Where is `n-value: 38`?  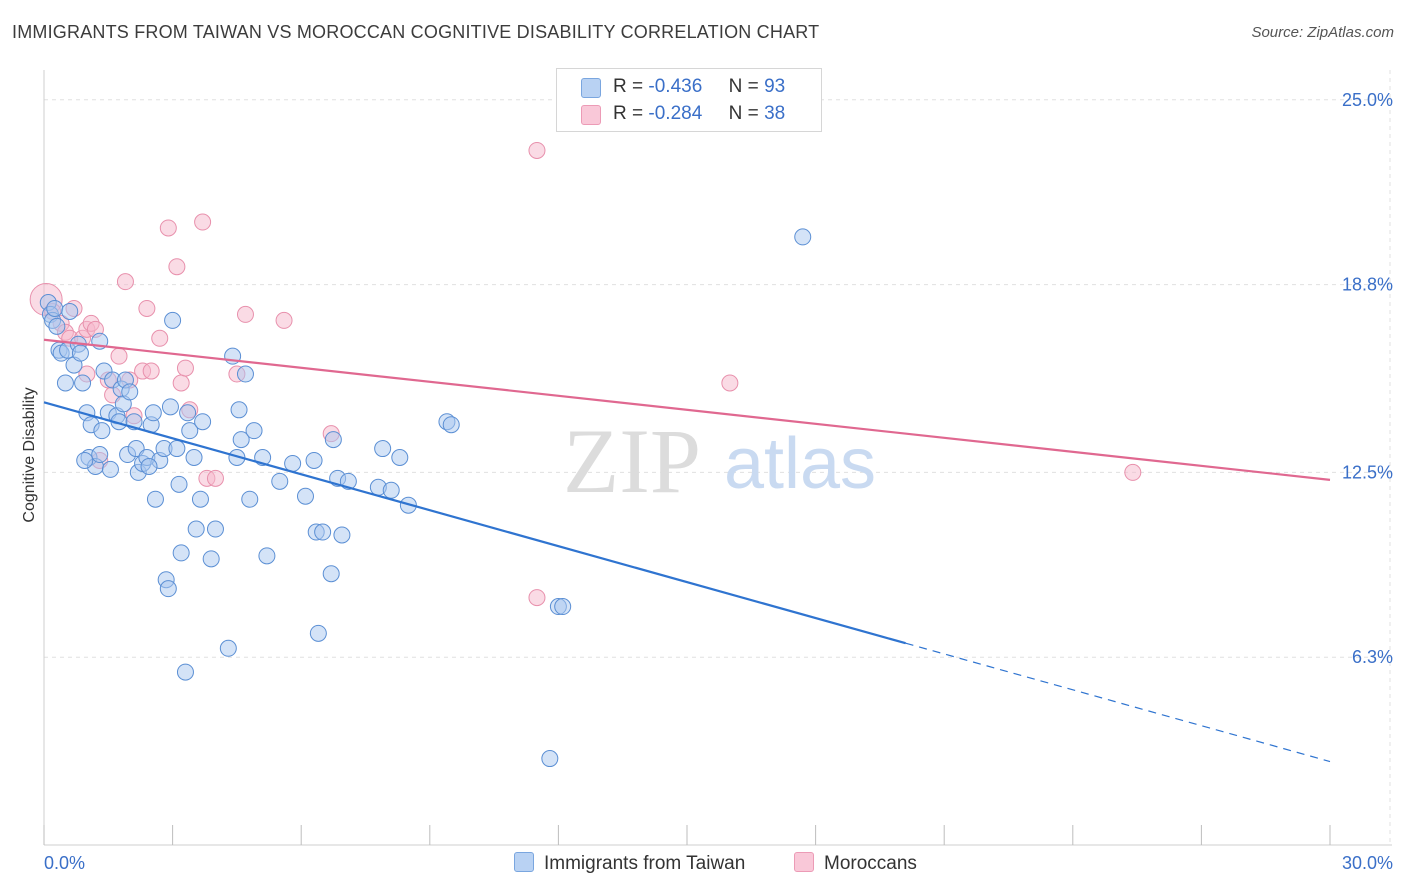
n-value: 38 is located at coordinates (775, 113).